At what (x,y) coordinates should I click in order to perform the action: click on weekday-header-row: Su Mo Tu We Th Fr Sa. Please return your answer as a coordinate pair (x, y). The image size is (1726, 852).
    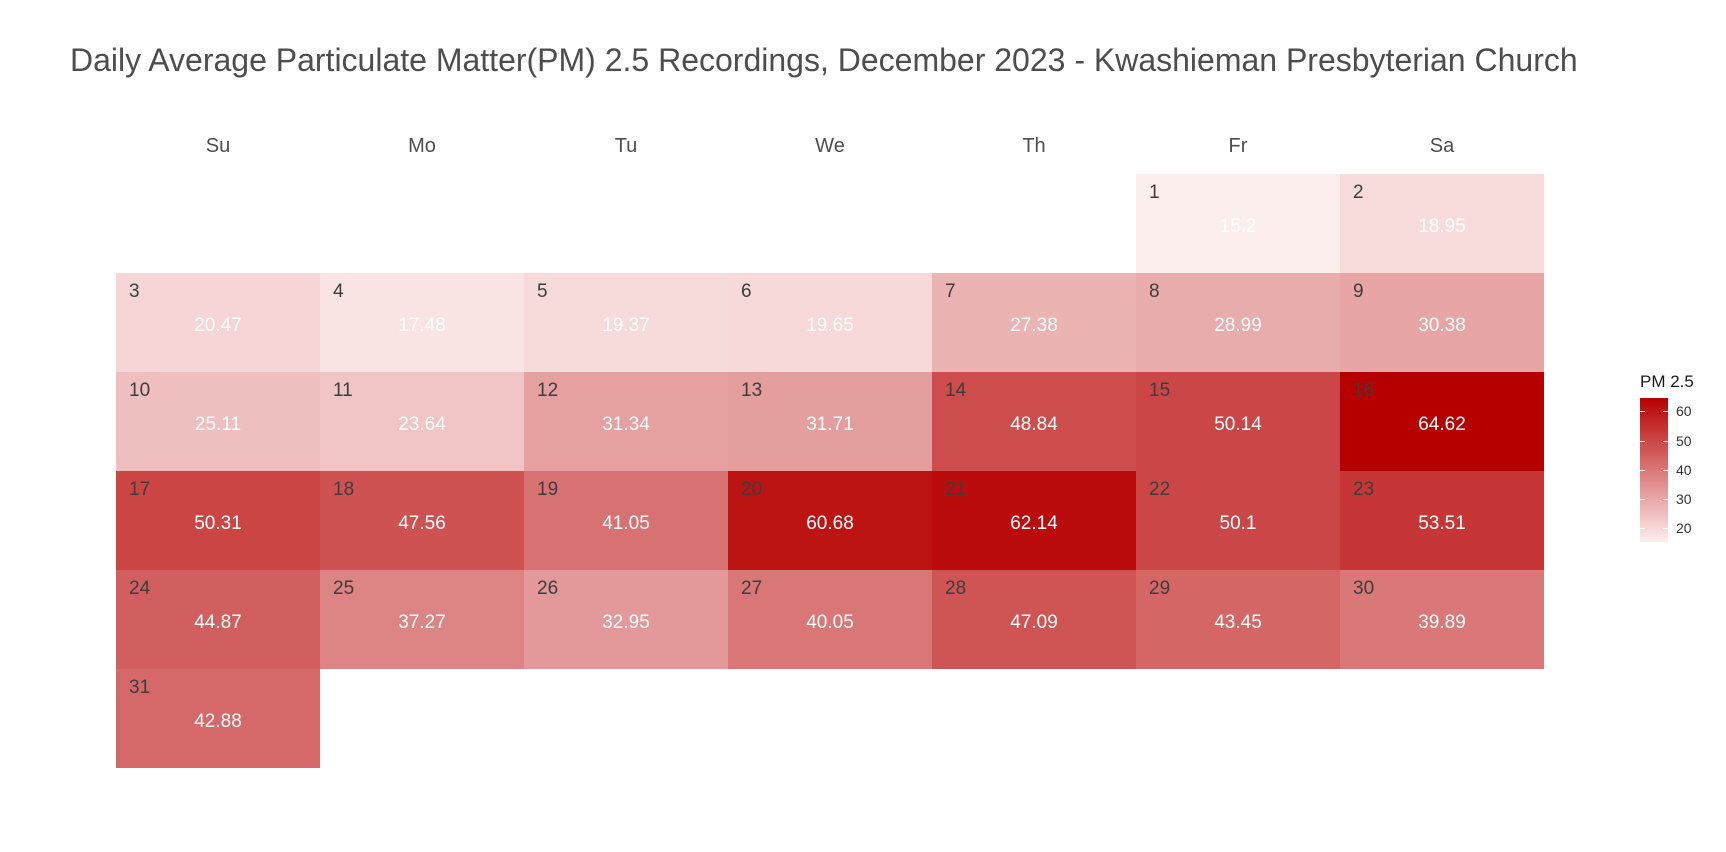
    Looking at the image, I should click on (830, 146).